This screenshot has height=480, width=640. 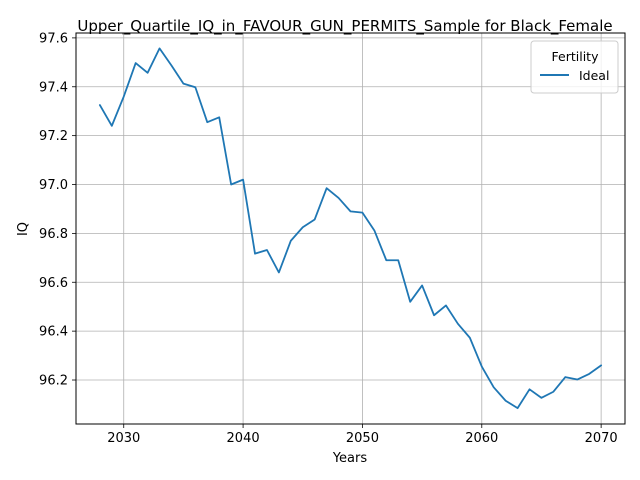 I want to click on y-tick-label: 96.2, so click(x=53, y=381).